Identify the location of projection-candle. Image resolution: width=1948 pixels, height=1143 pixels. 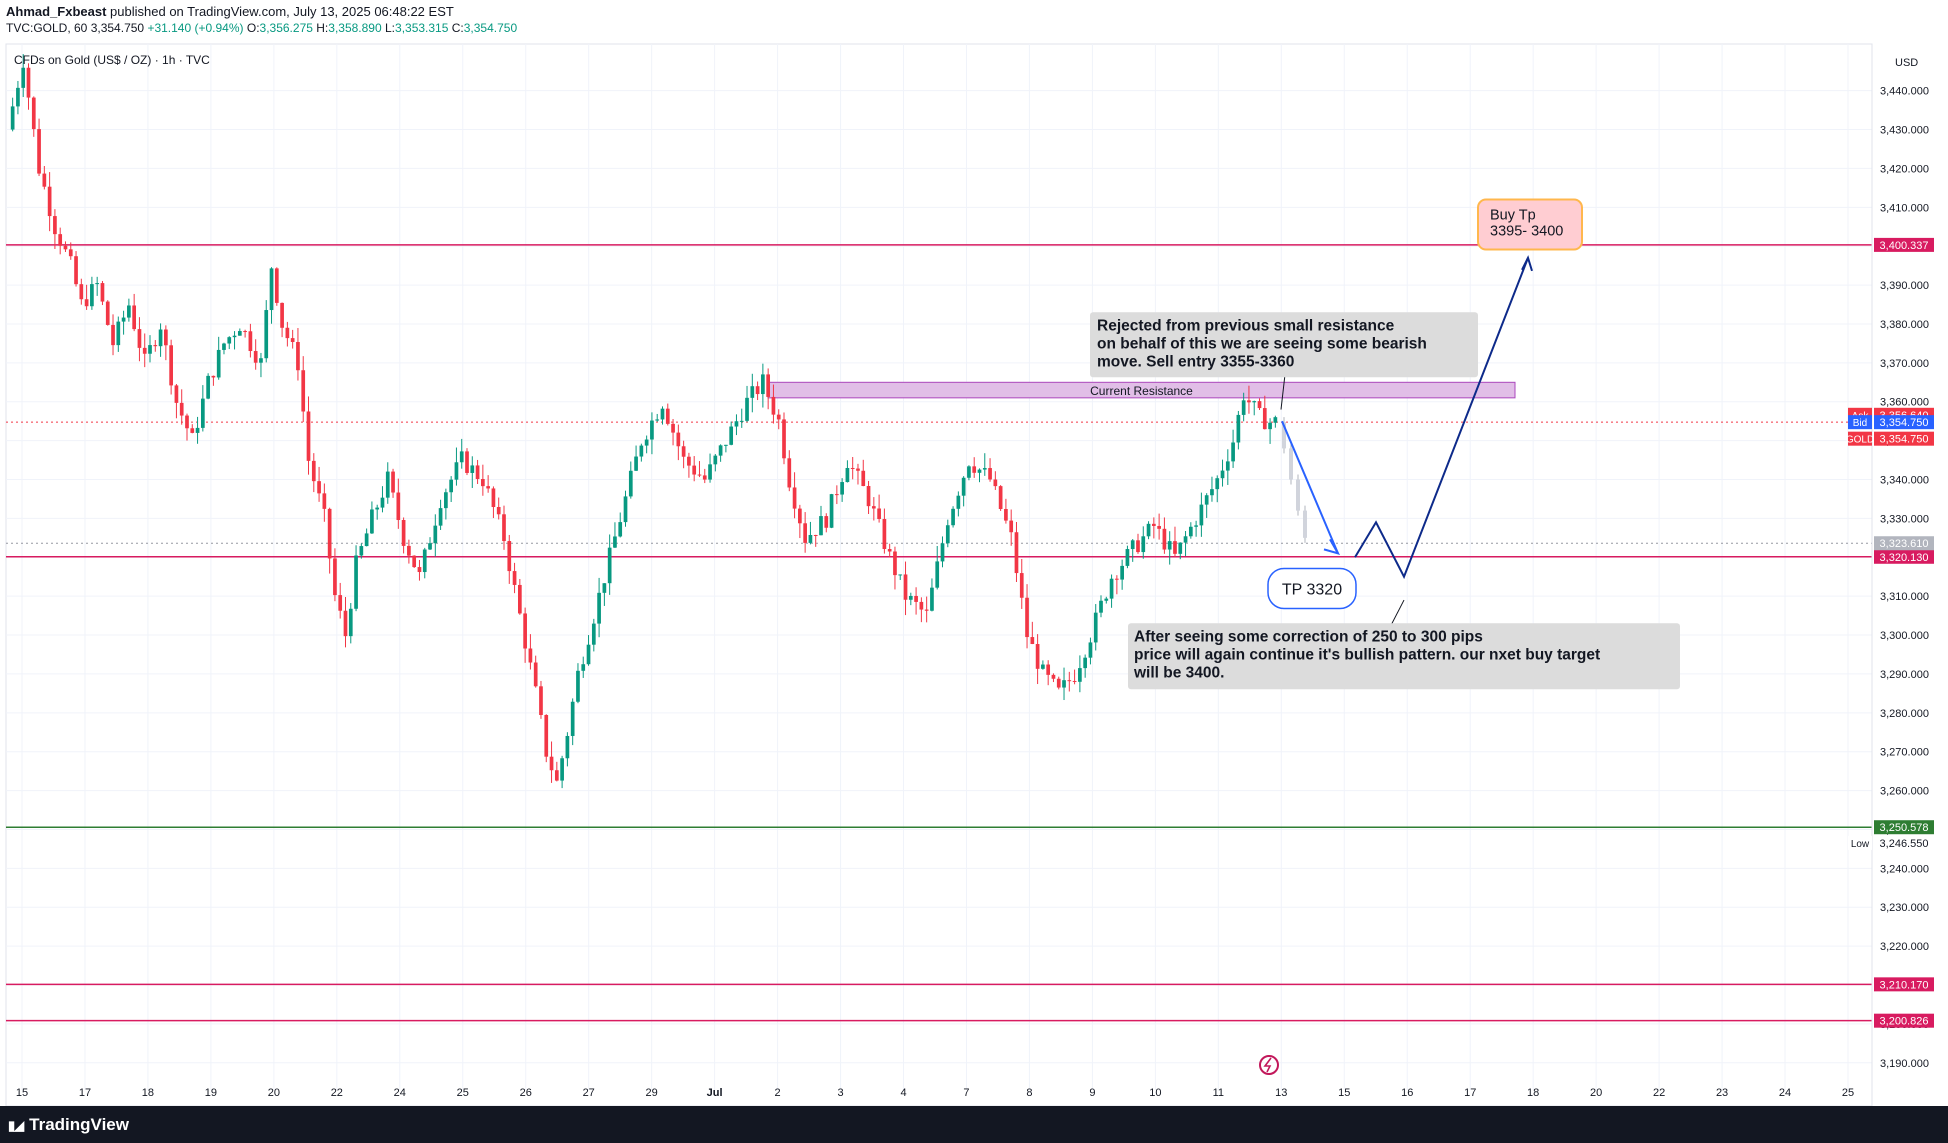
(1284, 435).